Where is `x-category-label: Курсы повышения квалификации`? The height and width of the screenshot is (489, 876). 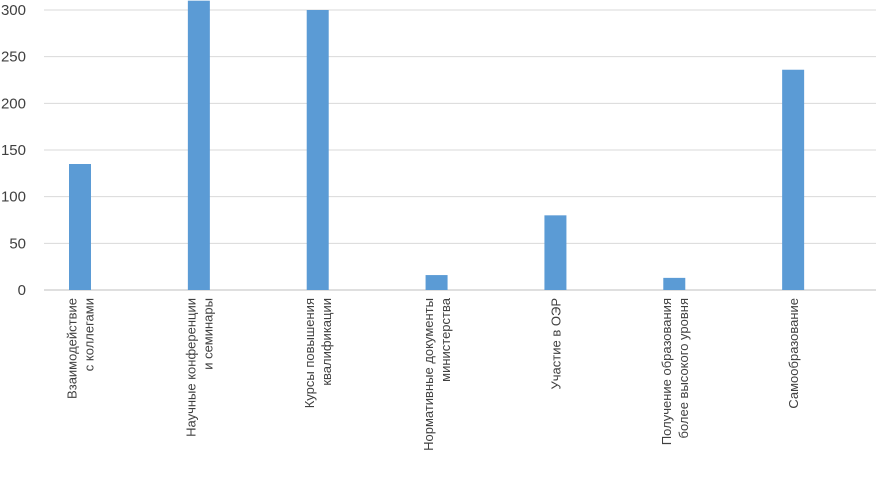 x-category-label: Курсы повышения квалификации is located at coordinates (318, 353).